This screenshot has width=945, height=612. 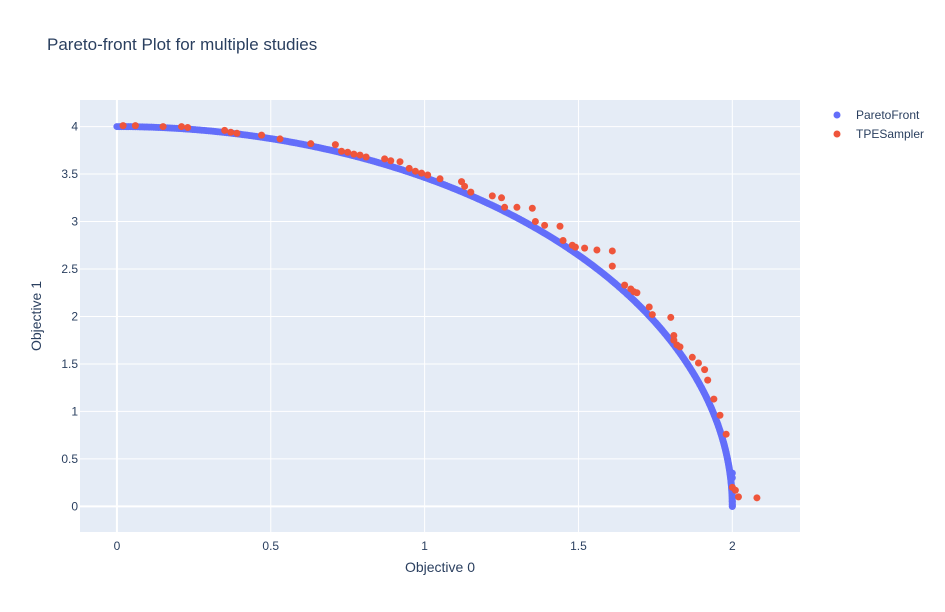 What do you see at coordinates (837, 134) in the screenshot?
I see `legend-marker-tpesampler` at bounding box center [837, 134].